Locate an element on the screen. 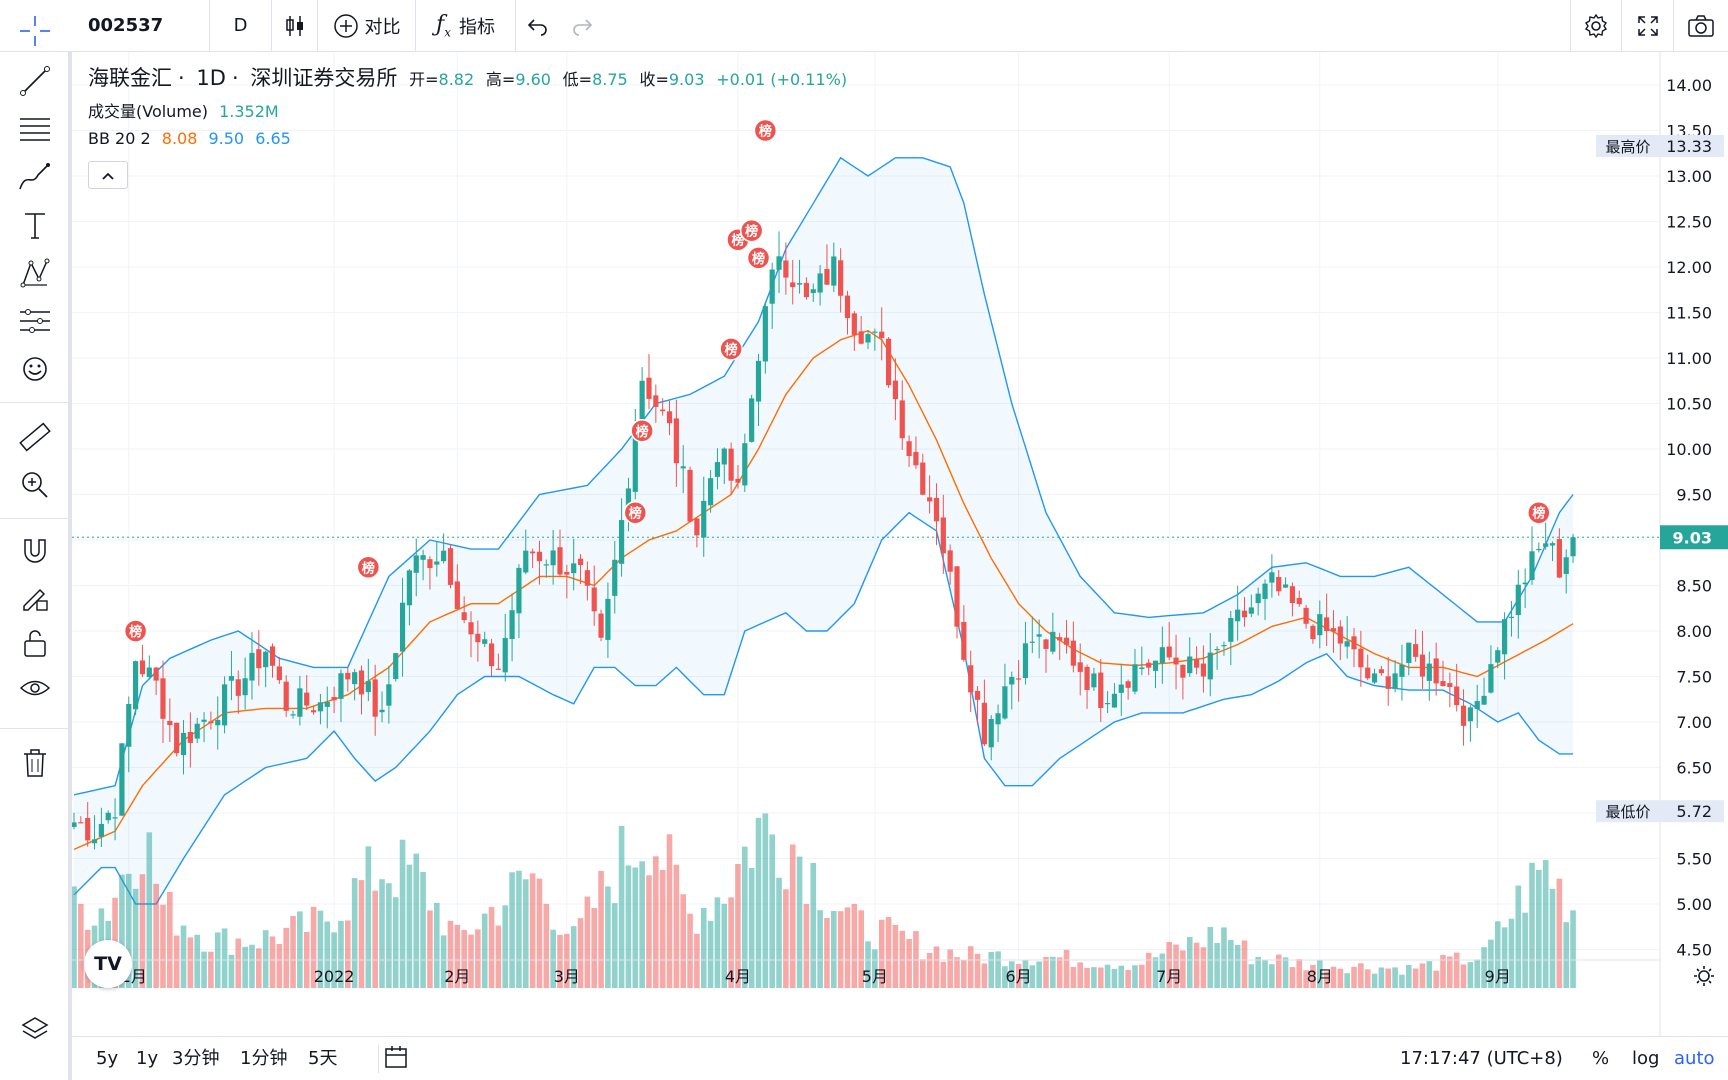 The image size is (1728, 1080). prediction-icon is located at coordinates (35, 321).